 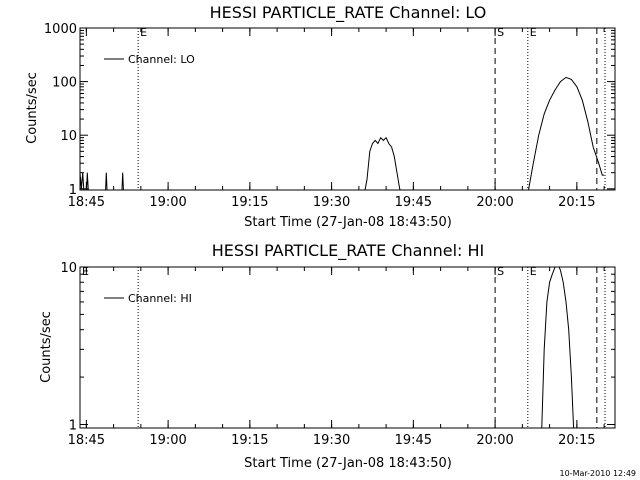 What do you see at coordinates (331, 440) in the screenshot?
I see `hi-x-tick-label: 19:30` at bounding box center [331, 440].